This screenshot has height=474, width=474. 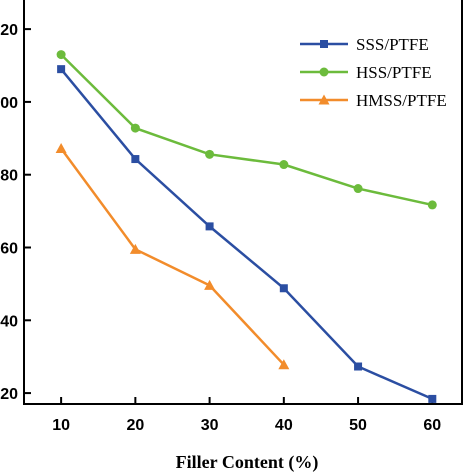 I want to click on y-tick-label: 40, so click(x=9, y=321).